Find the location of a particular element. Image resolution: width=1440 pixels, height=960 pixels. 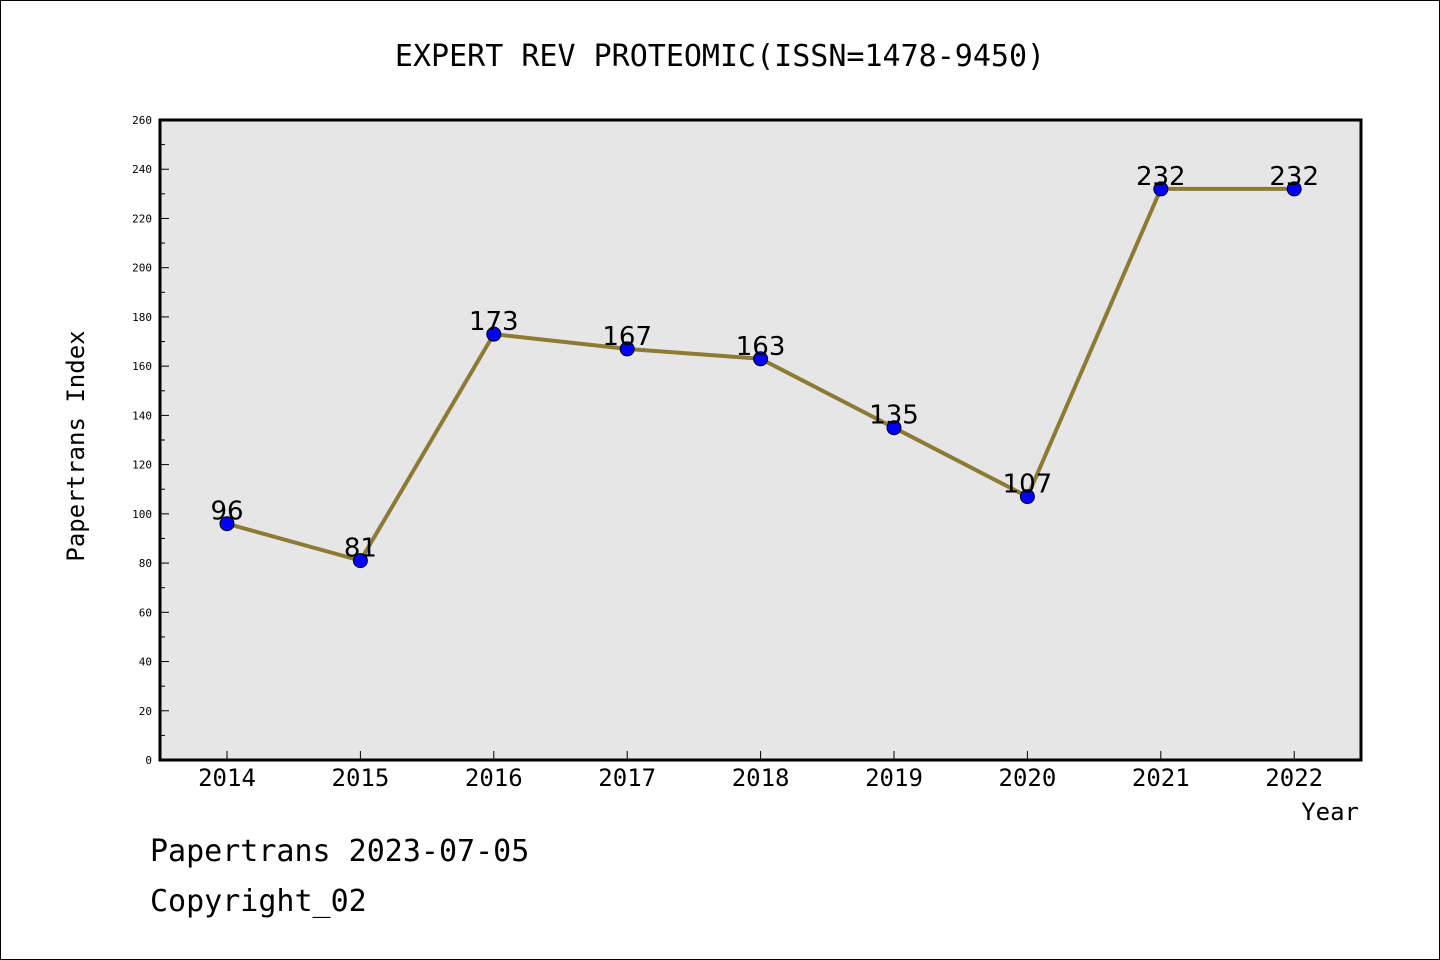

footer-copyright-text: Copyright_02 is located at coordinates (258, 901).